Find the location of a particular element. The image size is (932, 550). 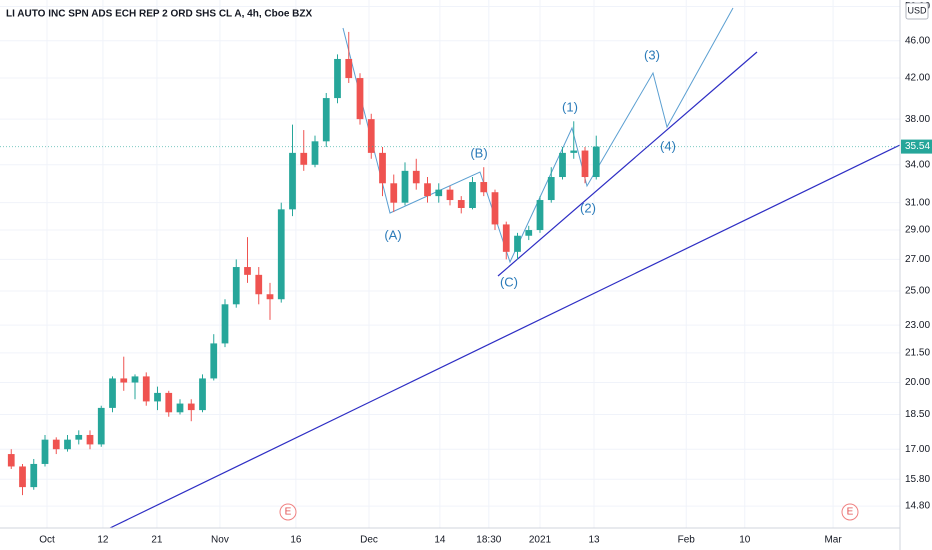

y-tick-label: 17.00 is located at coordinates (917, 449).